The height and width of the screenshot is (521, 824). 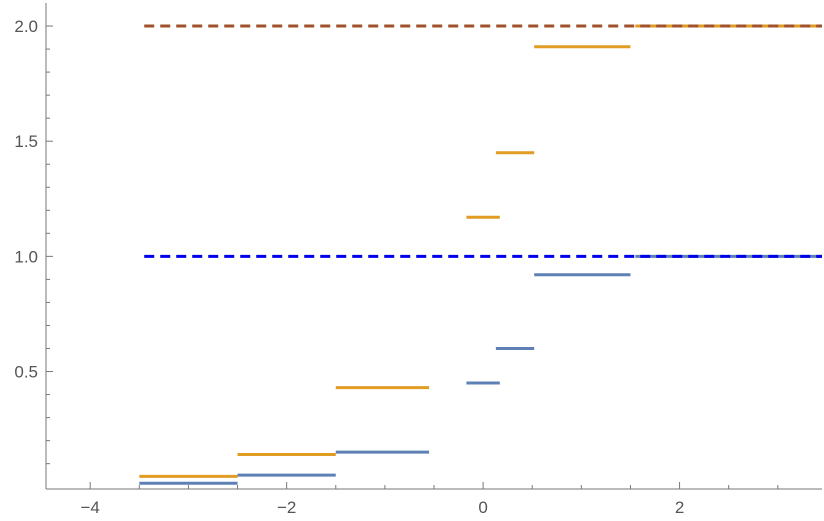 What do you see at coordinates (26, 372) in the screenshot?
I see `y-tick-label: 0.5` at bounding box center [26, 372].